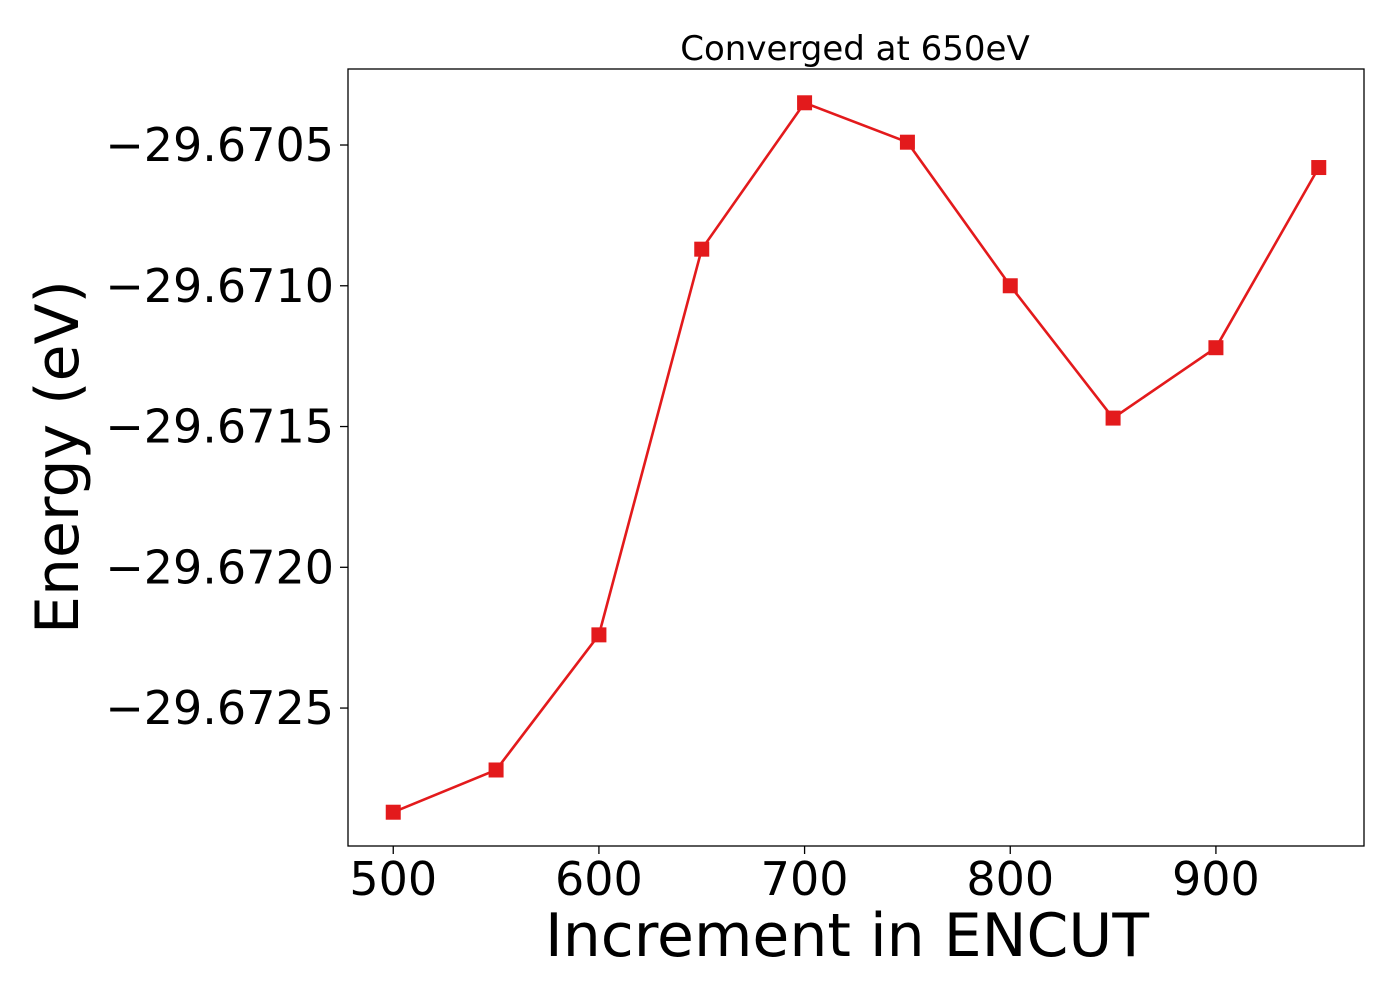 The height and width of the screenshot is (1000, 1400). What do you see at coordinates (847, 936) in the screenshot?
I see `x-axis-label: Increment in ENCUT` at bounding box center [847, 936].